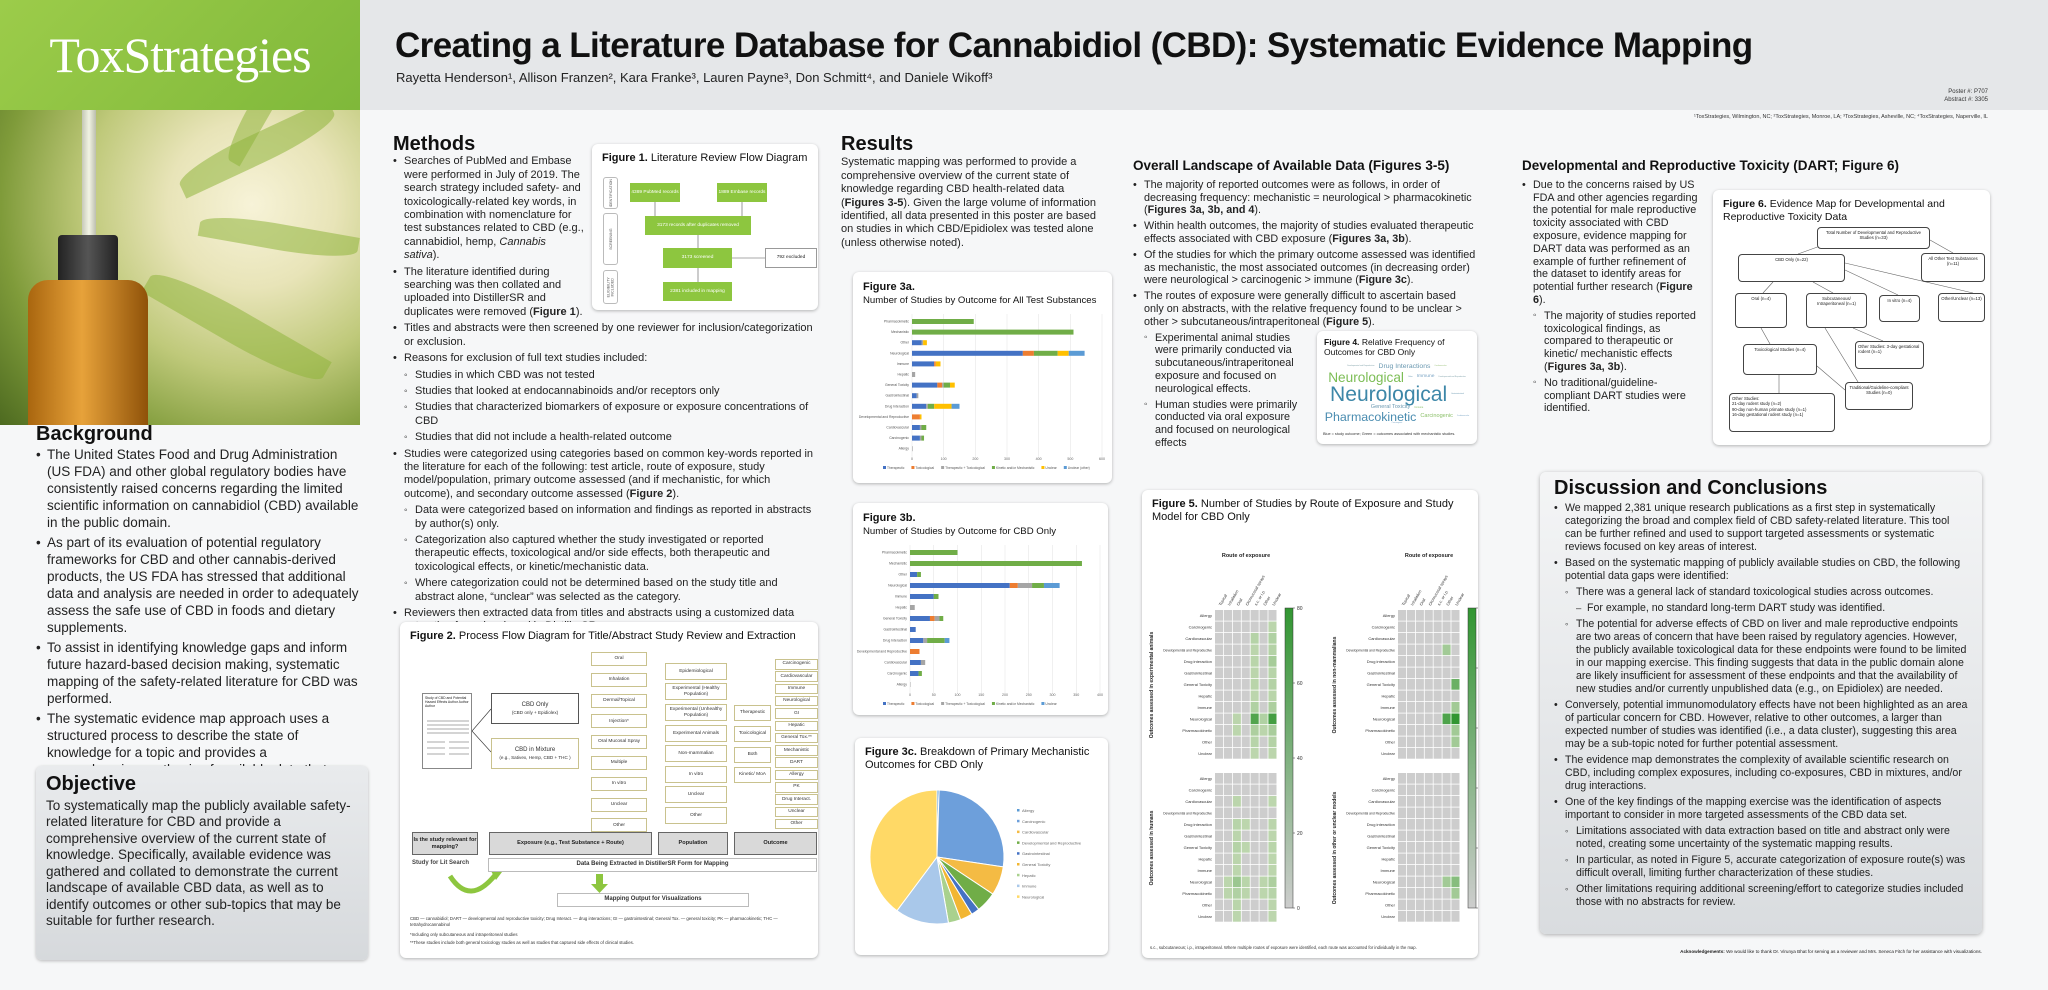 Image resolution: width=2048 pixels, height=990 pixels. I want to click on colorbar-label: 40, so click(1300, 759).